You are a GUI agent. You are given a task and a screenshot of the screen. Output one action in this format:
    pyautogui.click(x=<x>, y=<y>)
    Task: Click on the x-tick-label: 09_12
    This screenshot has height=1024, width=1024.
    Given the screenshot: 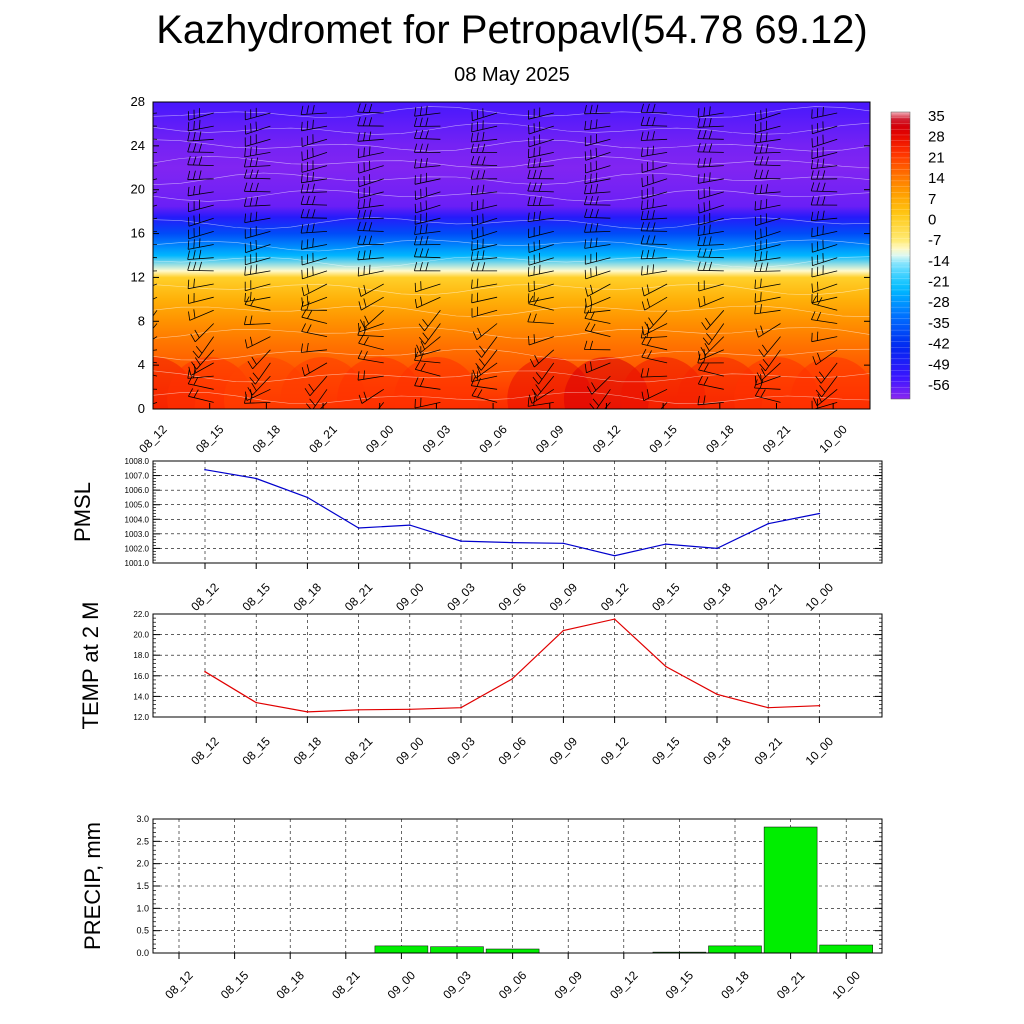 What is the action you would take?
    pyautogui.click(x=615, y=751)
    